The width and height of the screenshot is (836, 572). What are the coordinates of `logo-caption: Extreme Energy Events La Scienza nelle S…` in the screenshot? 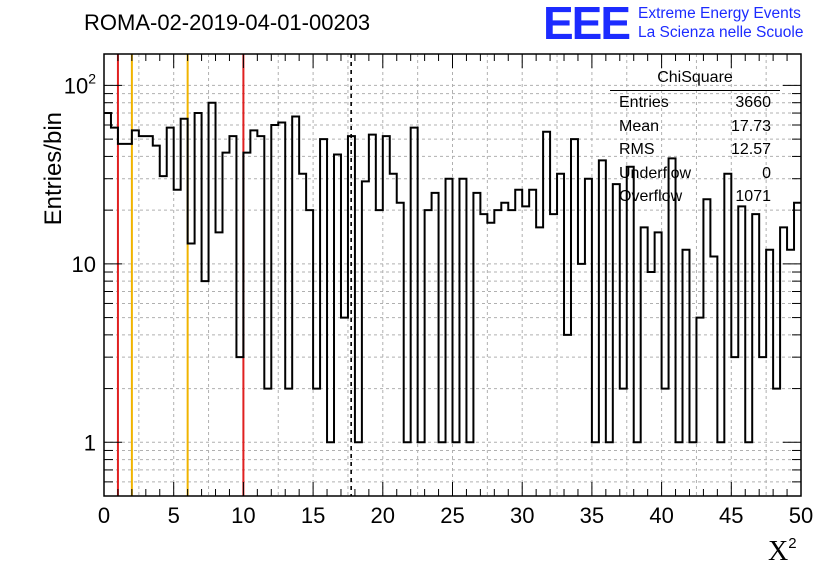 It's located at (720, 23).